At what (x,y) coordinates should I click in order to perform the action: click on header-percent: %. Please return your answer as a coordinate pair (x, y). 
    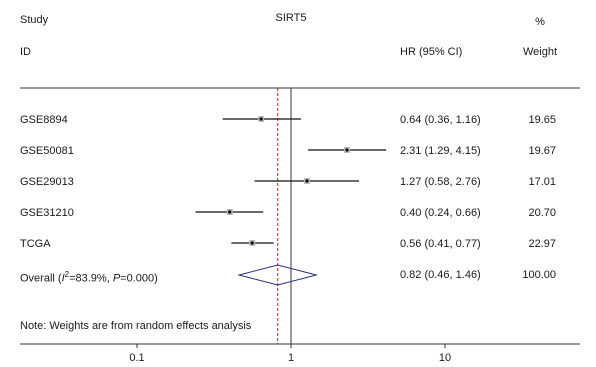
    Looking at the image, I should click on (540, 22).